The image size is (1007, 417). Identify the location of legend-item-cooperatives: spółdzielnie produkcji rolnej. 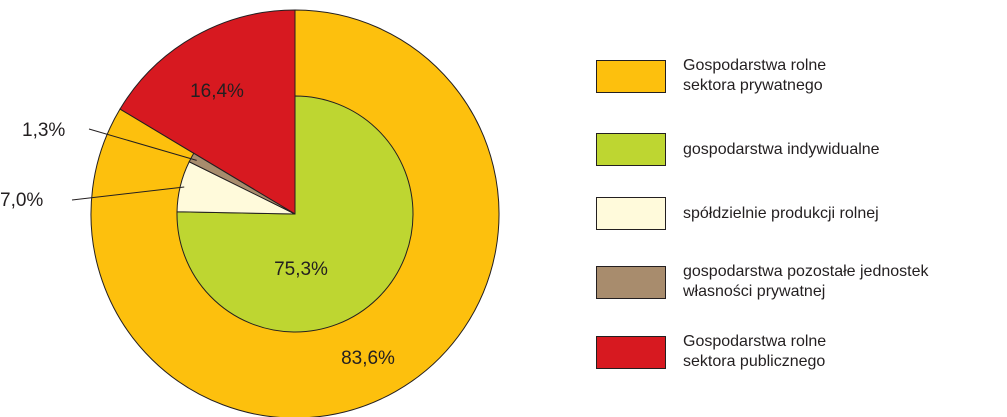
(737, 213).